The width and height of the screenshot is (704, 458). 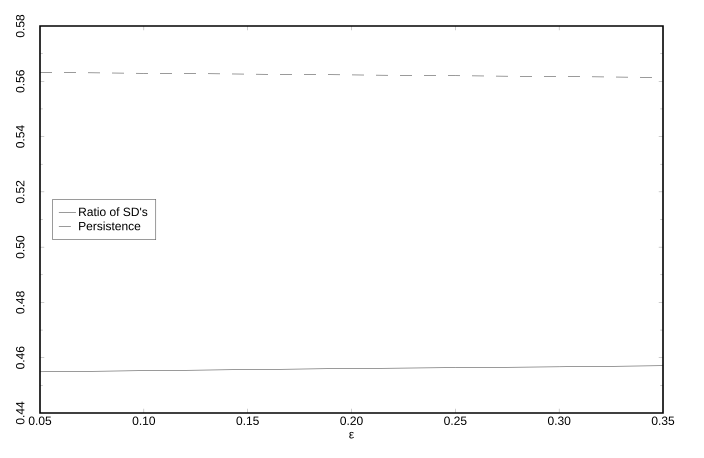 I want to click on legend-label: Ratio of SD's, so click(x=113, y=211).